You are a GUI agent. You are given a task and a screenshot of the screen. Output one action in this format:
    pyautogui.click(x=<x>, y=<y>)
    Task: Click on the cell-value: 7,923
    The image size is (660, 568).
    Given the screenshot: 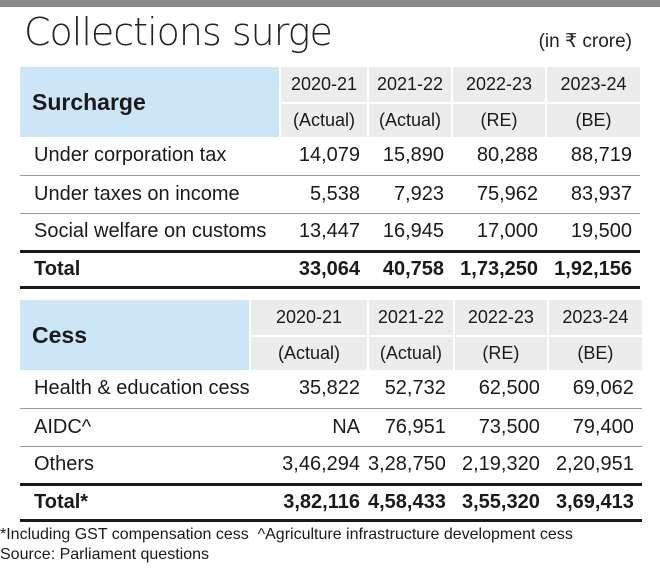 What is the action you would take?
    pyautogui.click(x=410, y=194)
    